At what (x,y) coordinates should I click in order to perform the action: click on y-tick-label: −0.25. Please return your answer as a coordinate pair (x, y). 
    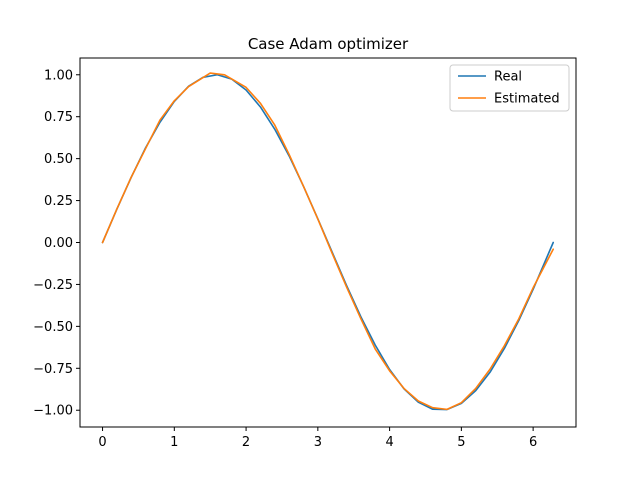
    Looking at the image, I should click on (53, 285).